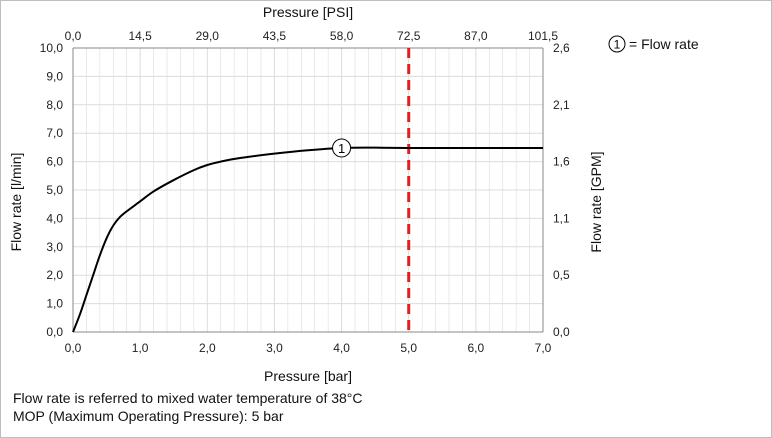 The image size is (772, 438). I want to click on x2-tick-label: 101,5, so click(543, 36).